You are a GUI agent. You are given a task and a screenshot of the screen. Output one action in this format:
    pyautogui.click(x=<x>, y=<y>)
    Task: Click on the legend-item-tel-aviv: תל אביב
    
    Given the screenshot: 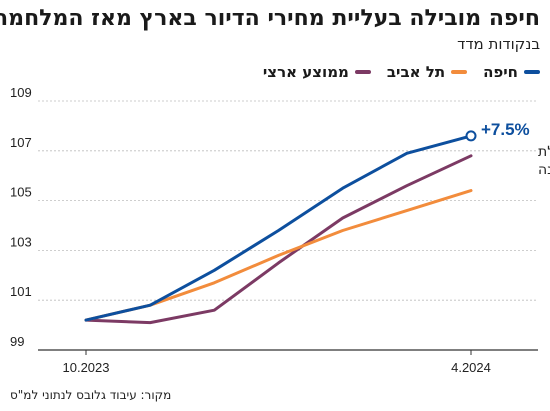 What is the action you would take?
    pyautogui.click(x=427, y=72)
    